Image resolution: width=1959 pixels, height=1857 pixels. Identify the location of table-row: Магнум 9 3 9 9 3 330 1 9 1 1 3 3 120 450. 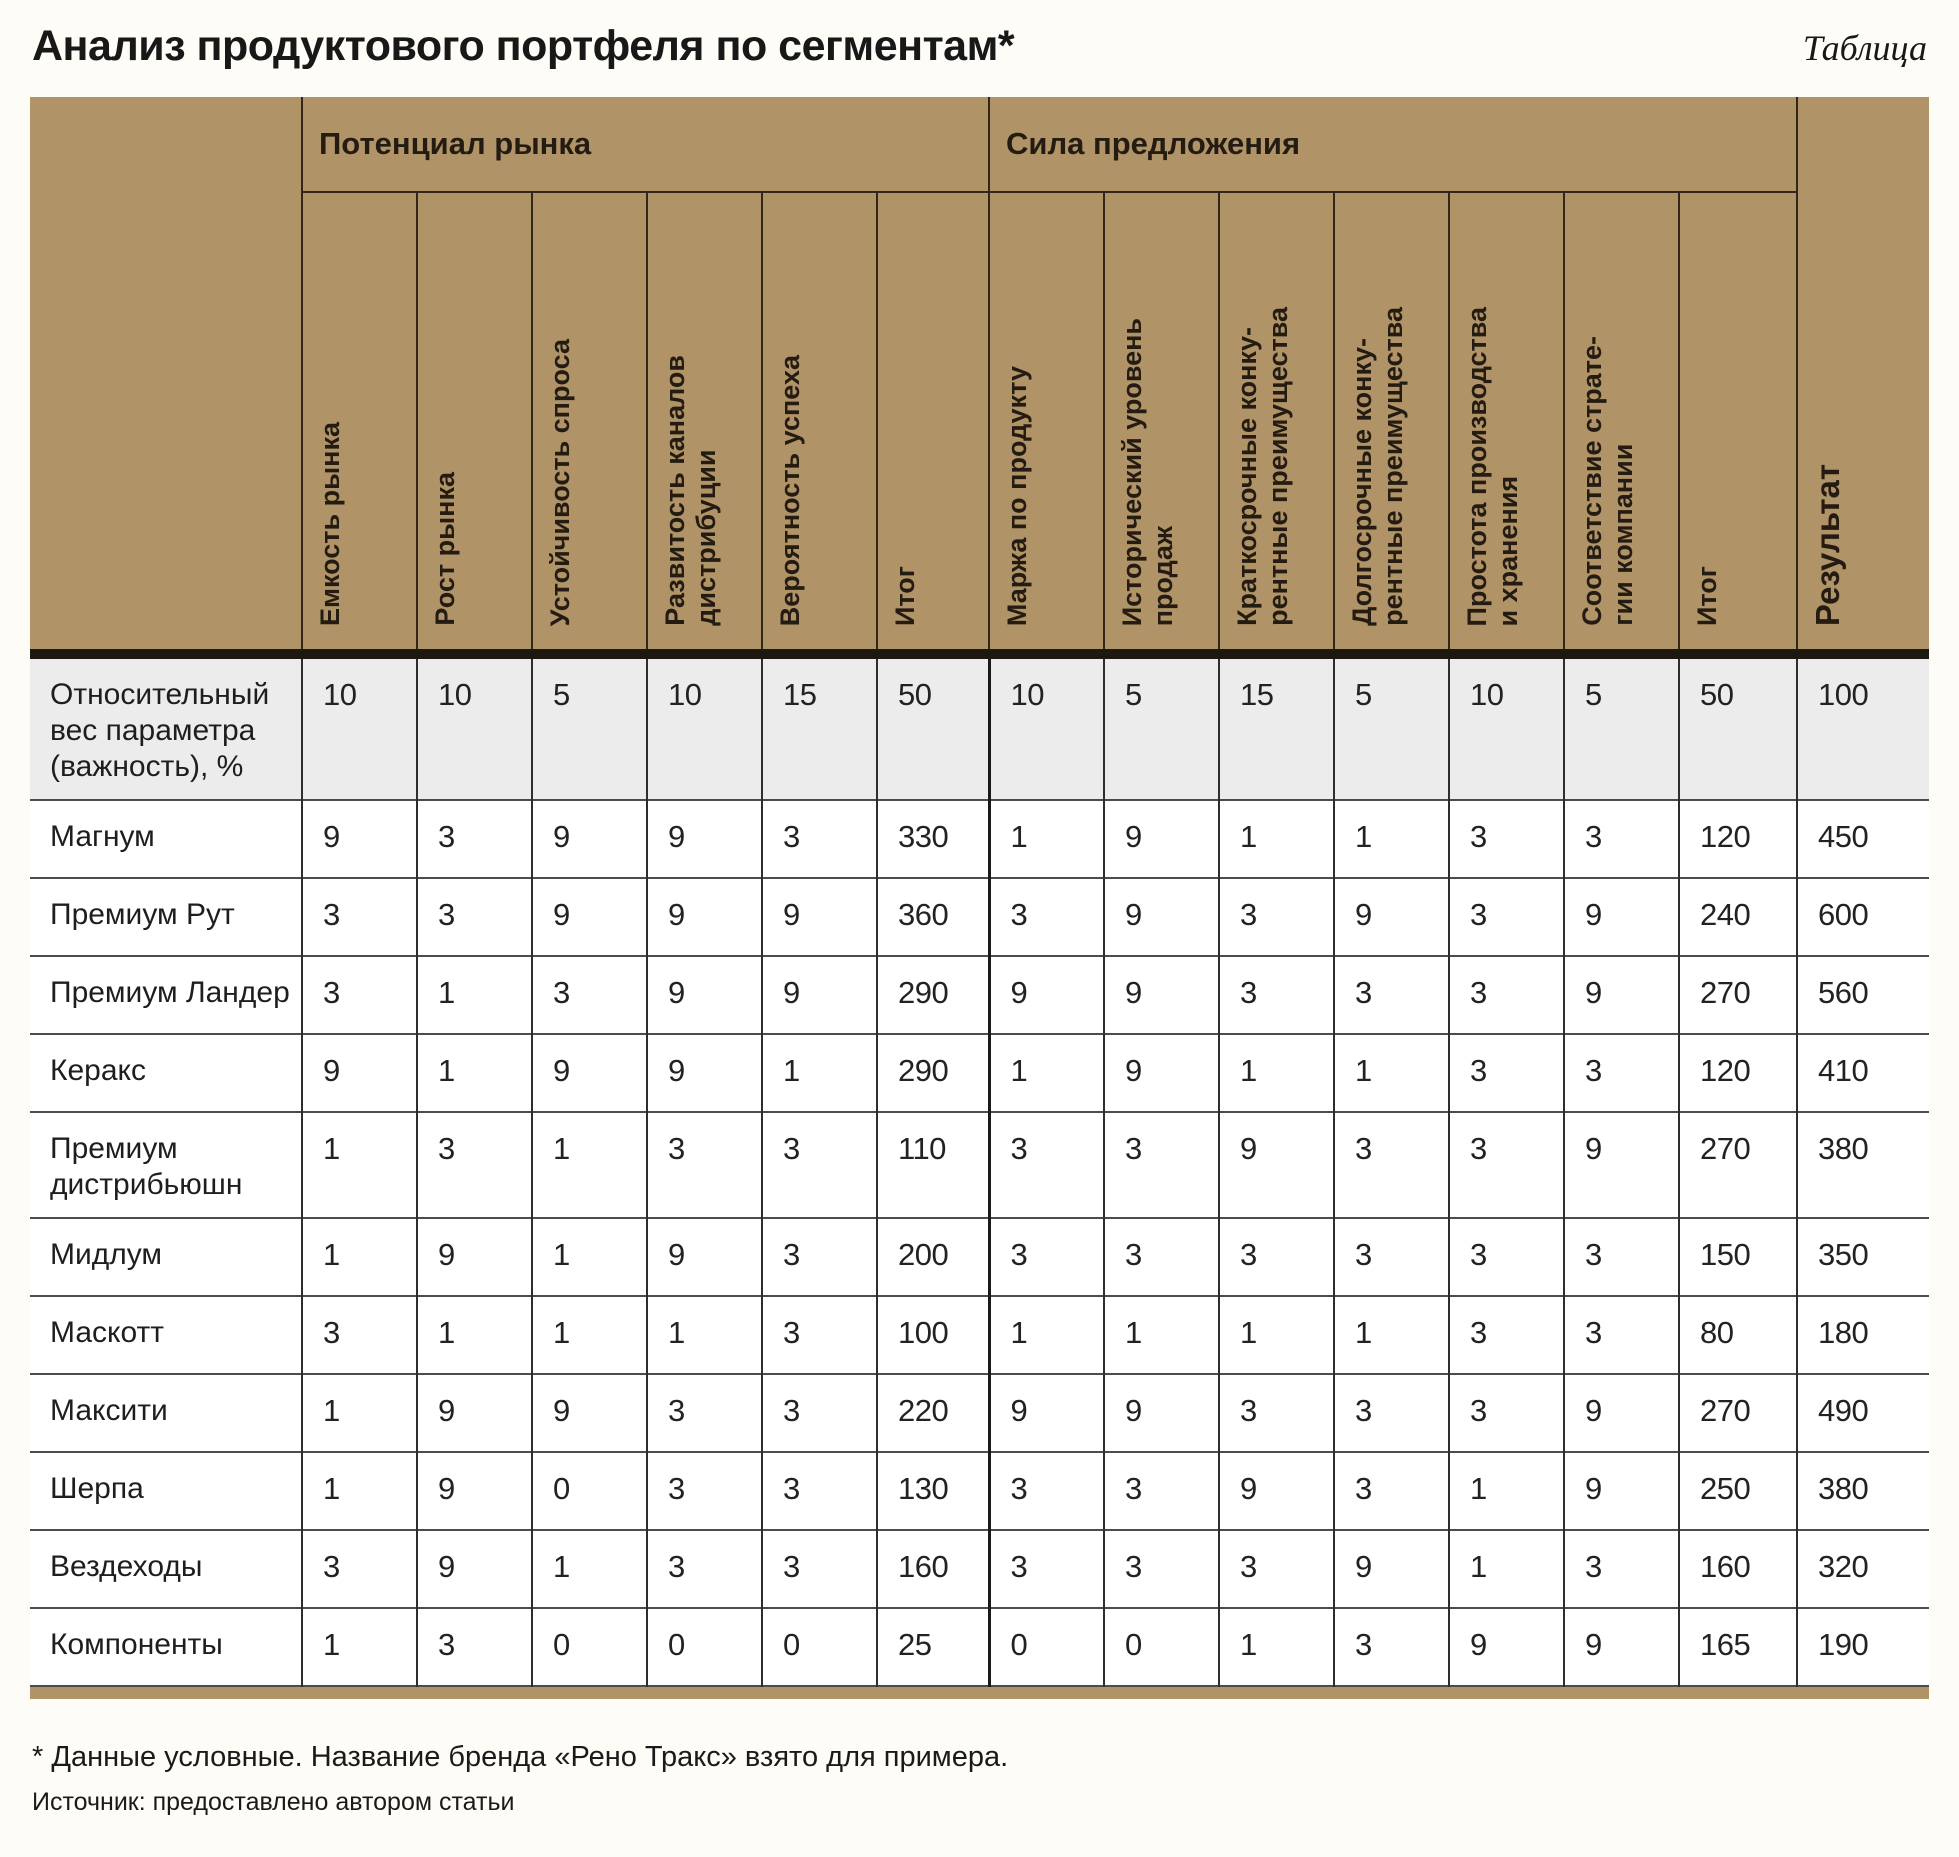
(980, 838).